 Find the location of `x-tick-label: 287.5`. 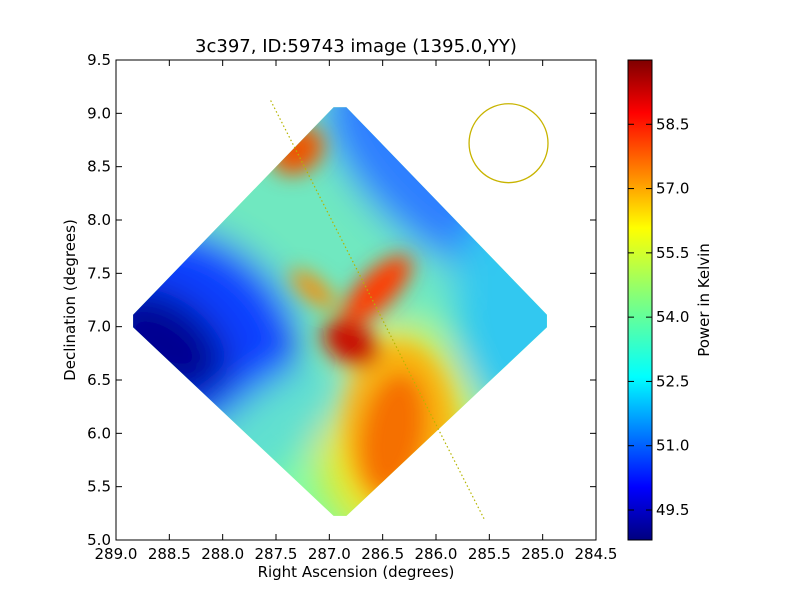

x-tick-label: 287.5 is located at coordinates (276, 554).